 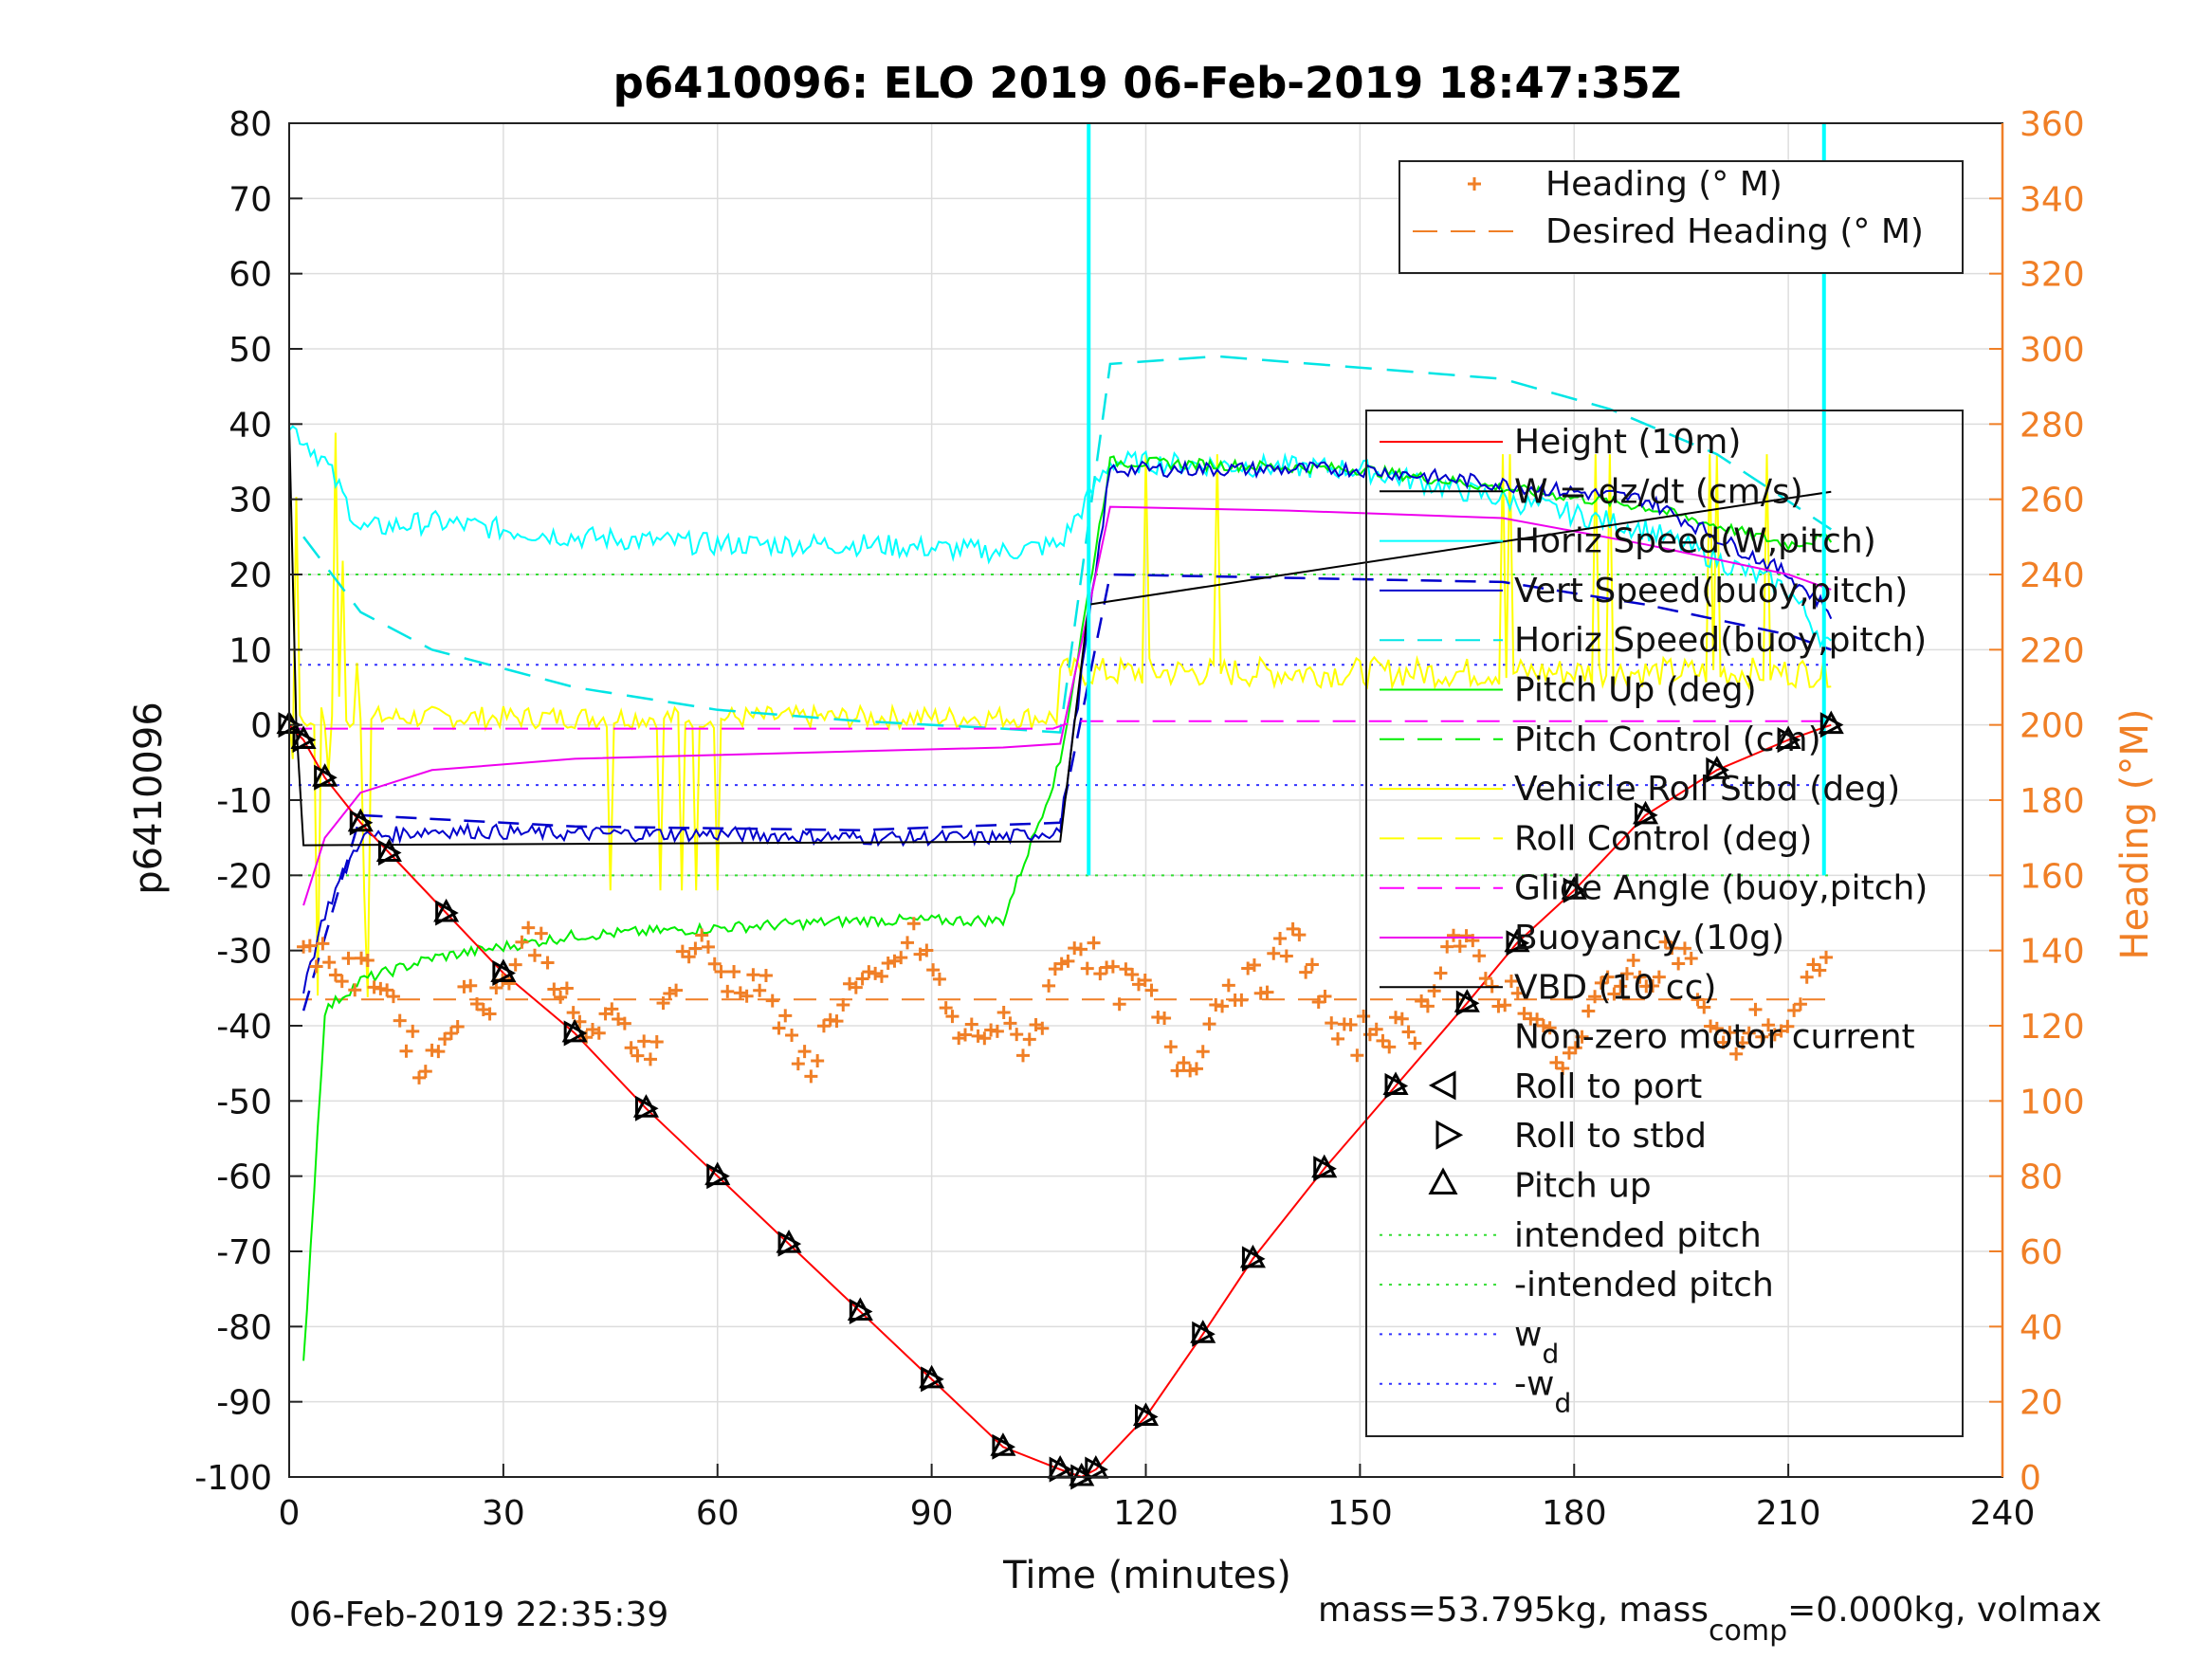 What do you see at coordinates (1695, 541) in the screenshot?
I see `legend-label: Horiz Speed(W,pitch)` at bounding box center [1695, 541].